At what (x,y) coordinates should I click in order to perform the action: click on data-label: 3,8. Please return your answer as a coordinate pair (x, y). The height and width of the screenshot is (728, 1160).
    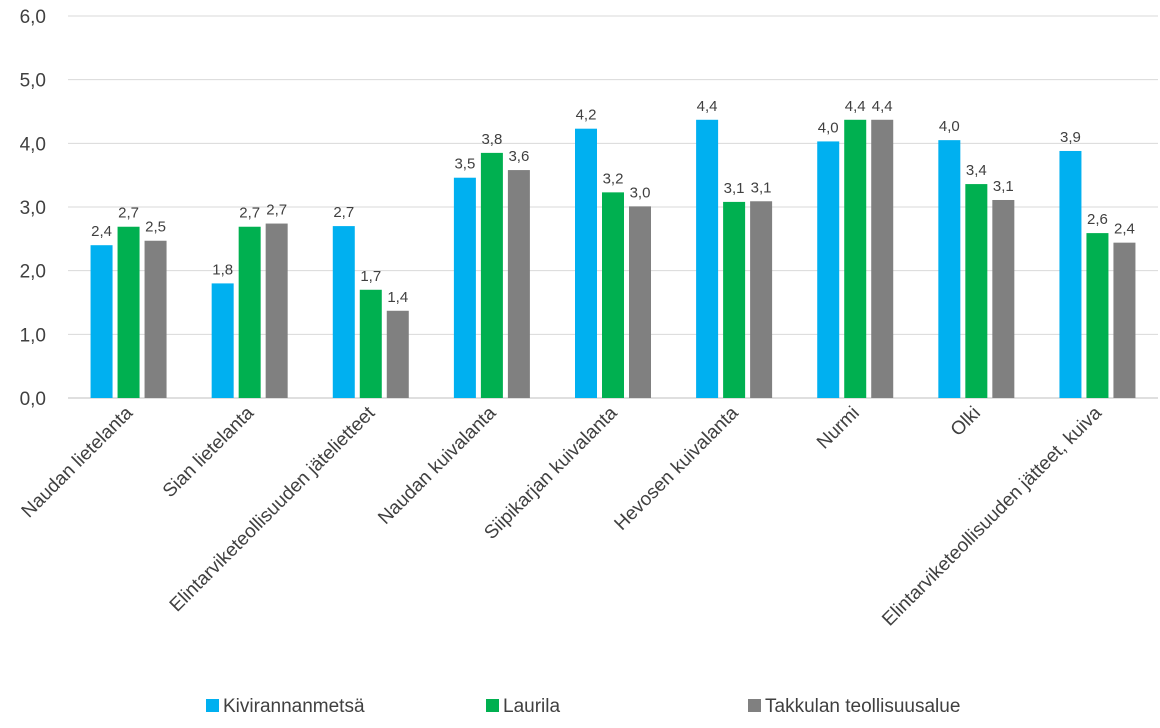
    Looking at the image, I should click on (491, 139).